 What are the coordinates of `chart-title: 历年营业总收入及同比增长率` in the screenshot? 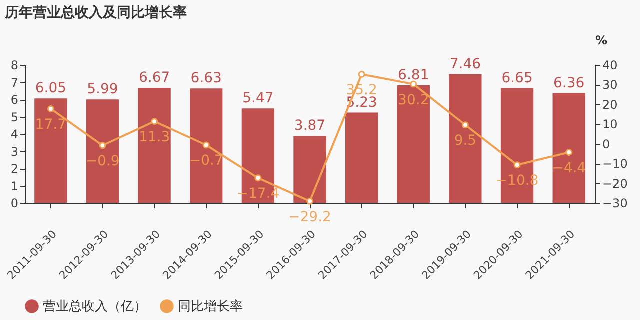 It's located at (96, 12).